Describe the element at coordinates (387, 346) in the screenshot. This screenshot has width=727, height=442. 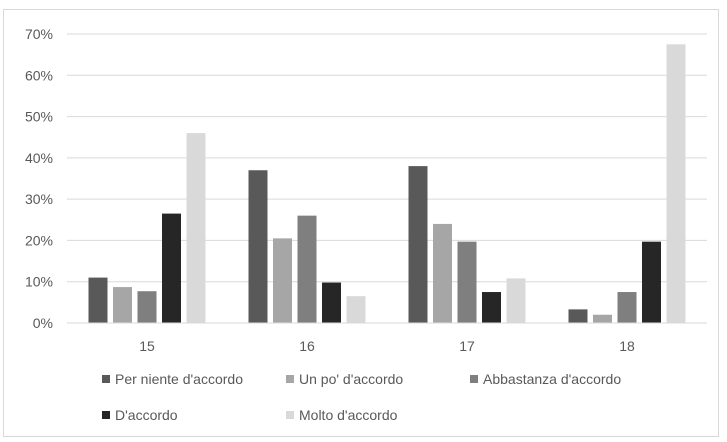
I see `x-axis-tick-labels: 15 16 17 18` at that location.